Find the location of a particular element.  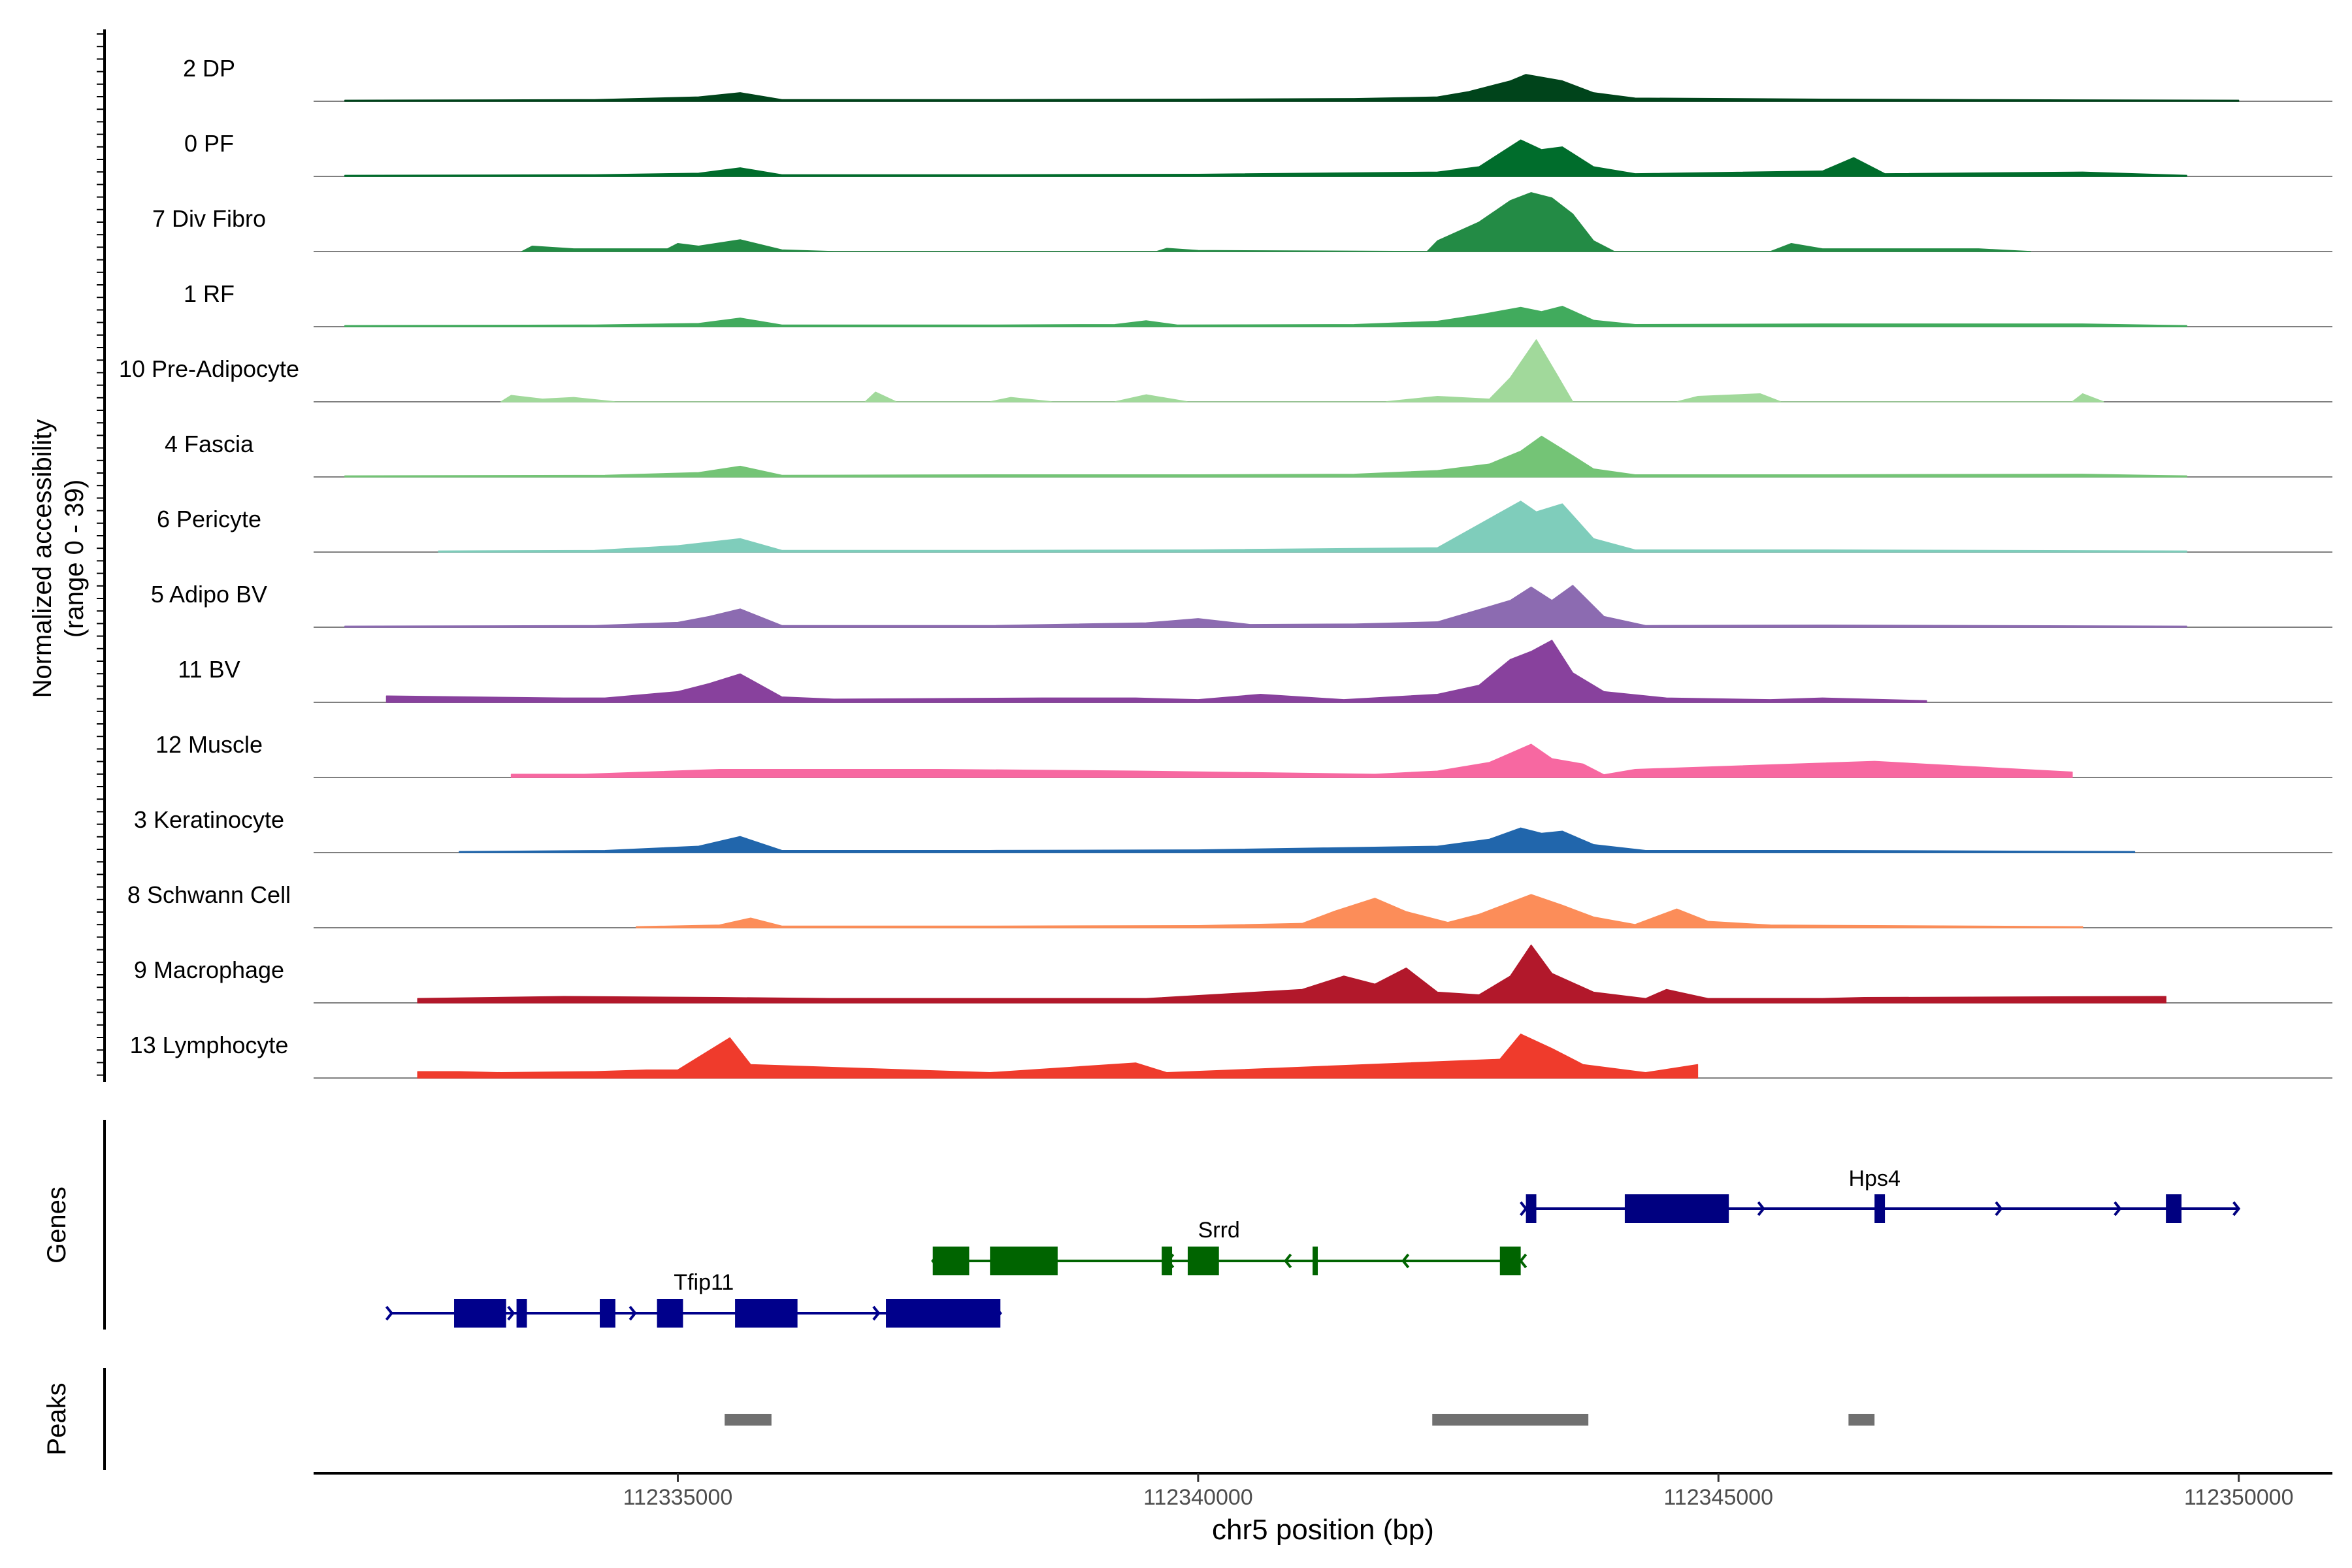

x-axis-label: chr5 position (bp) is located at coordinates (1323, 1530).